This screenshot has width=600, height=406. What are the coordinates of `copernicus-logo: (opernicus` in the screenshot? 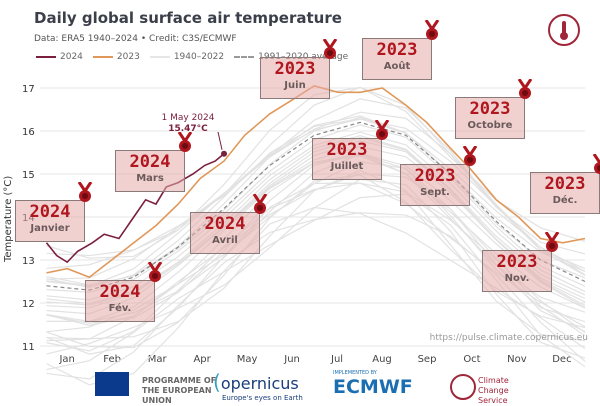 It's located at (256, 382).